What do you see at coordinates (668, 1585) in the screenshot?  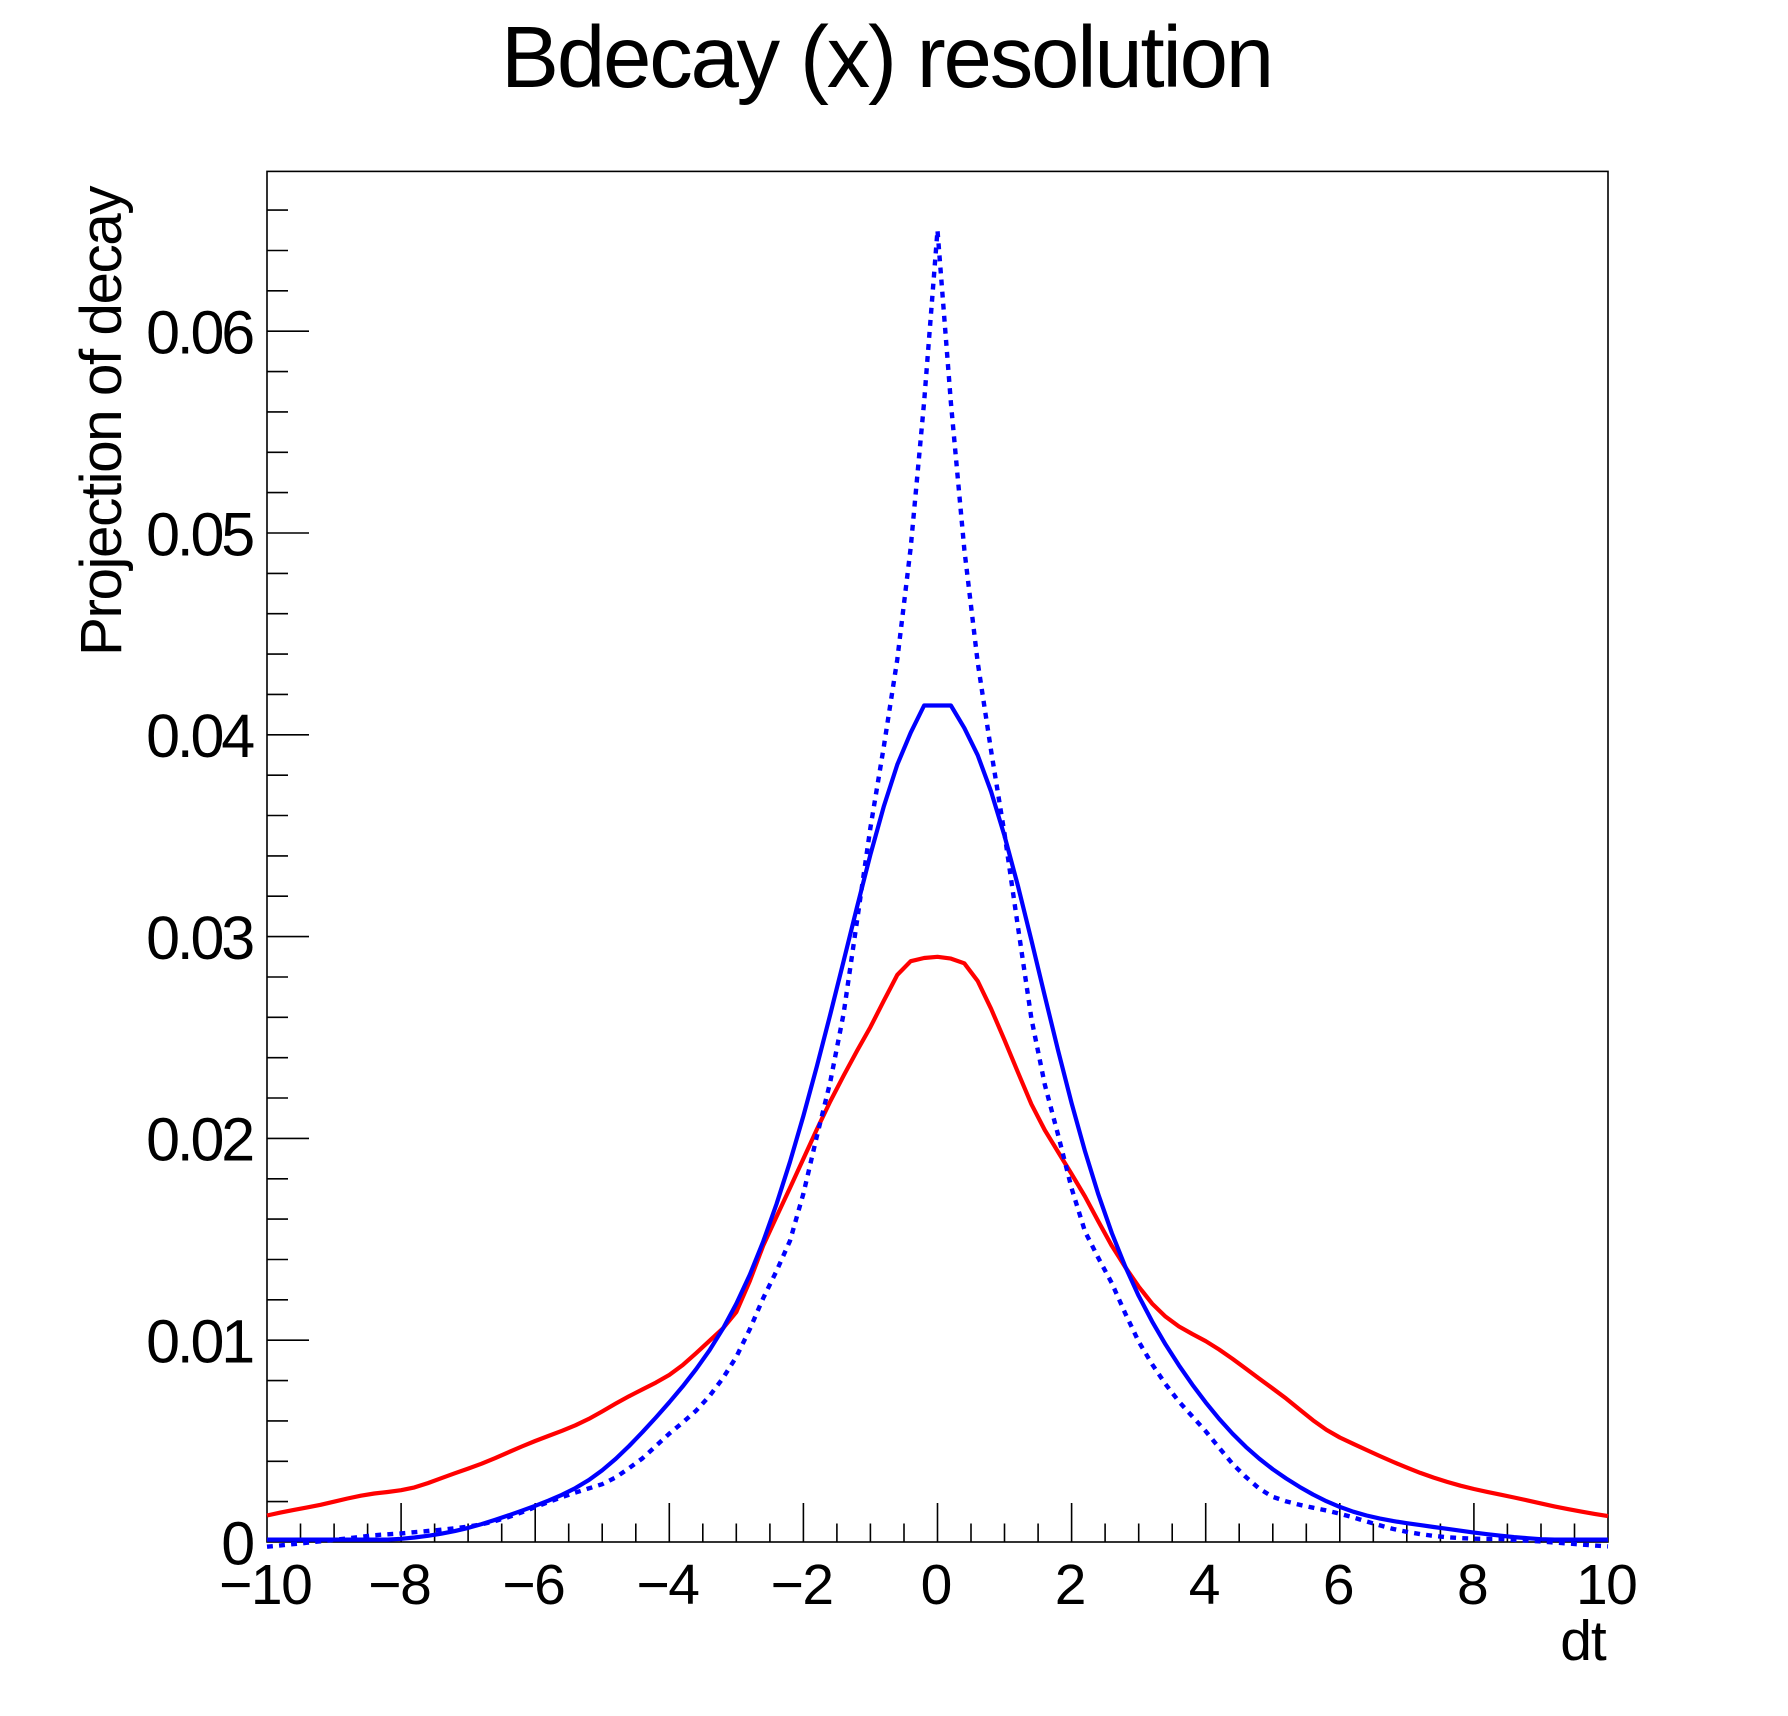 I see `svg-text: −4` at bounding box center [668, 1585].